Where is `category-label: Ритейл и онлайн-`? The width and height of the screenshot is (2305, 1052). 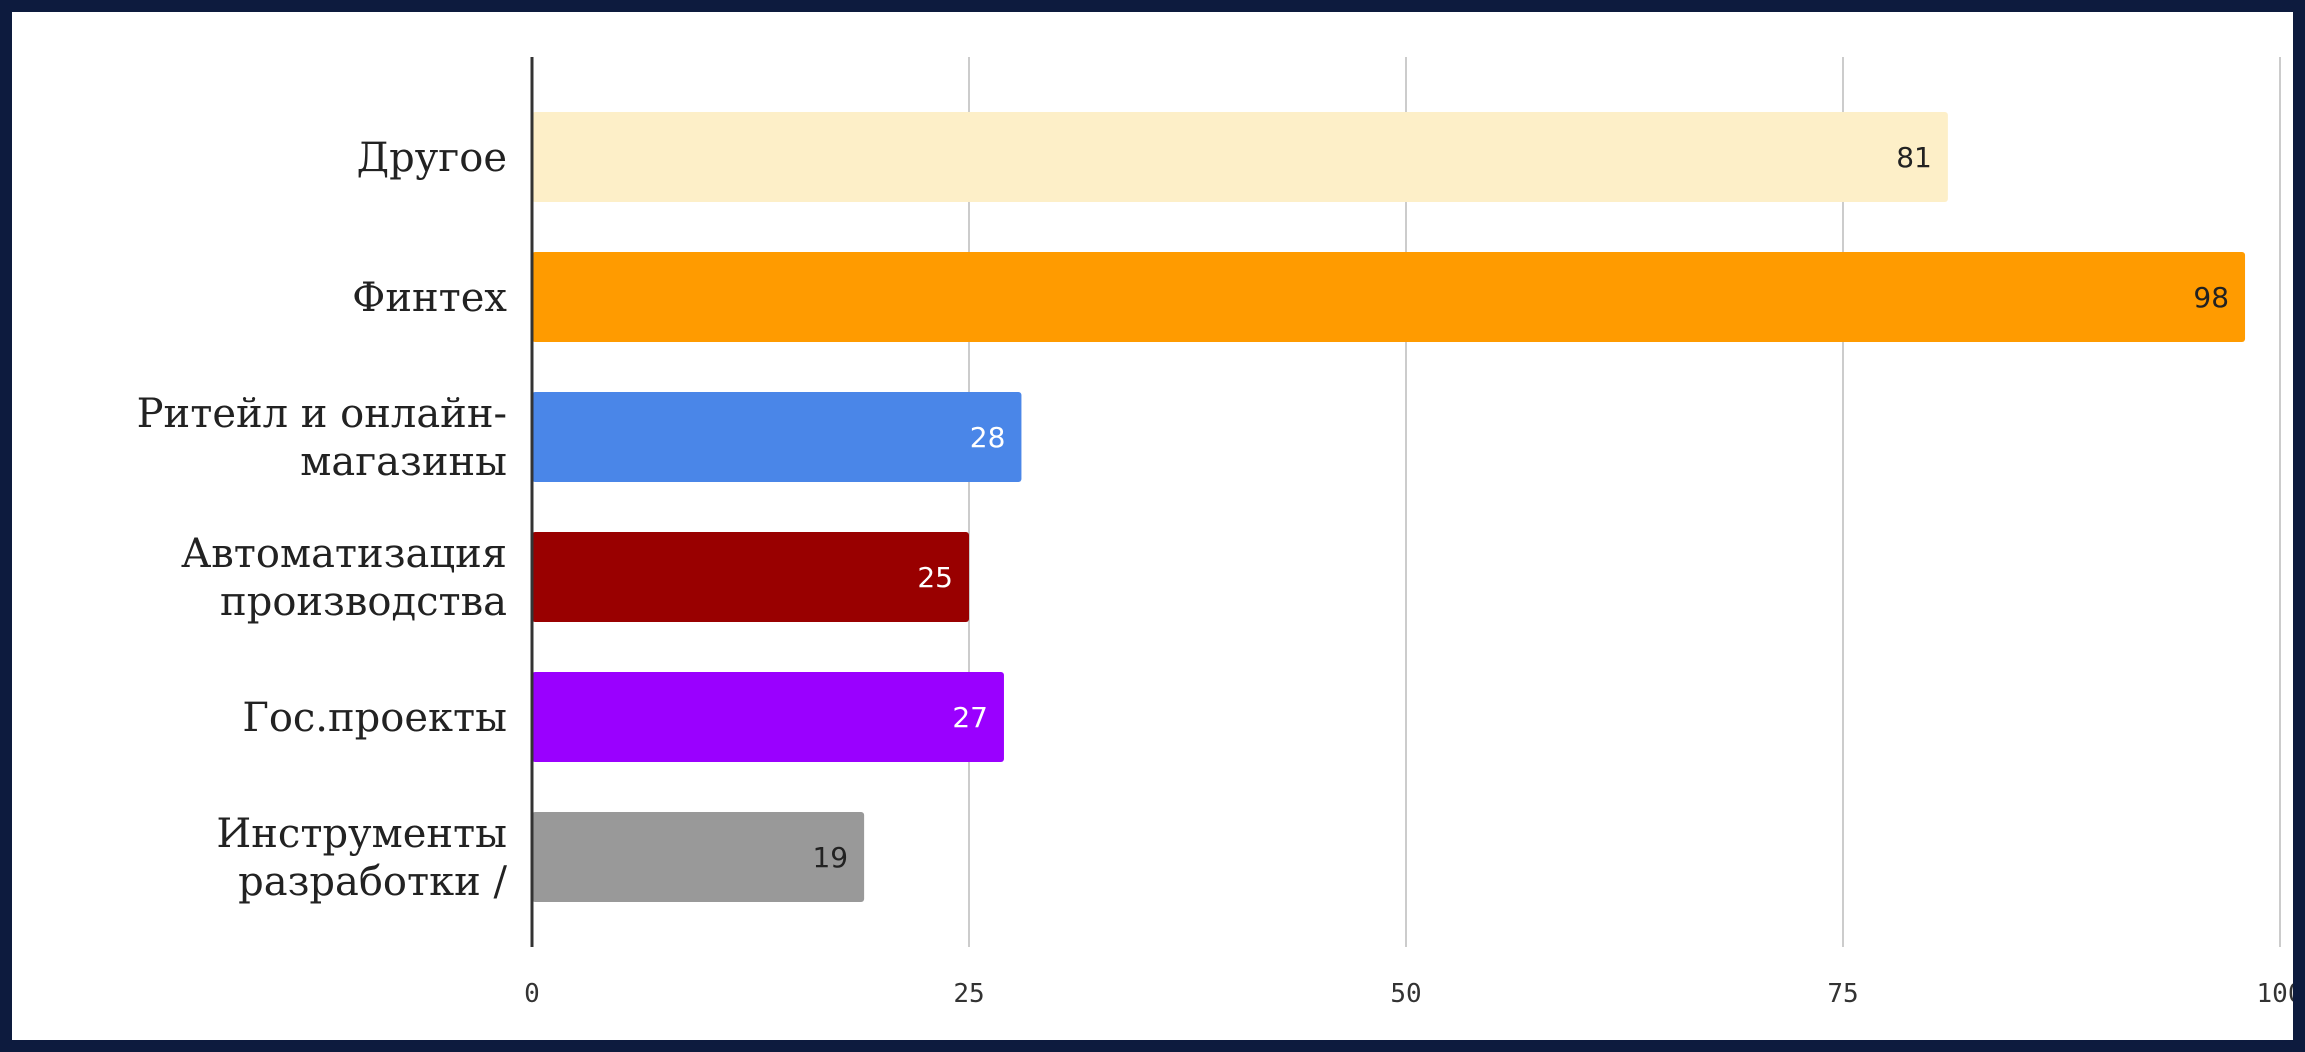
category-label: Ритейл и онлайн- is located at coordinates (322, 414).